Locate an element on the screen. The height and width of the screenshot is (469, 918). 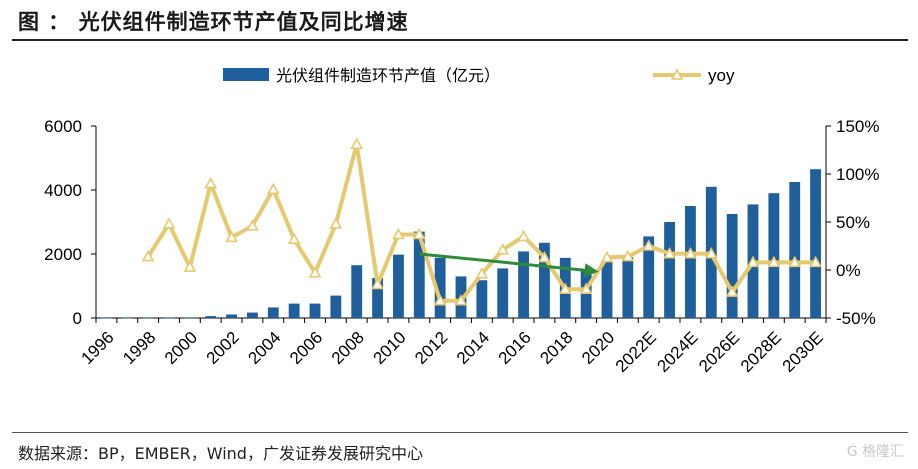
y-right-tick-label: -50% is located at coordinates (856, 318).